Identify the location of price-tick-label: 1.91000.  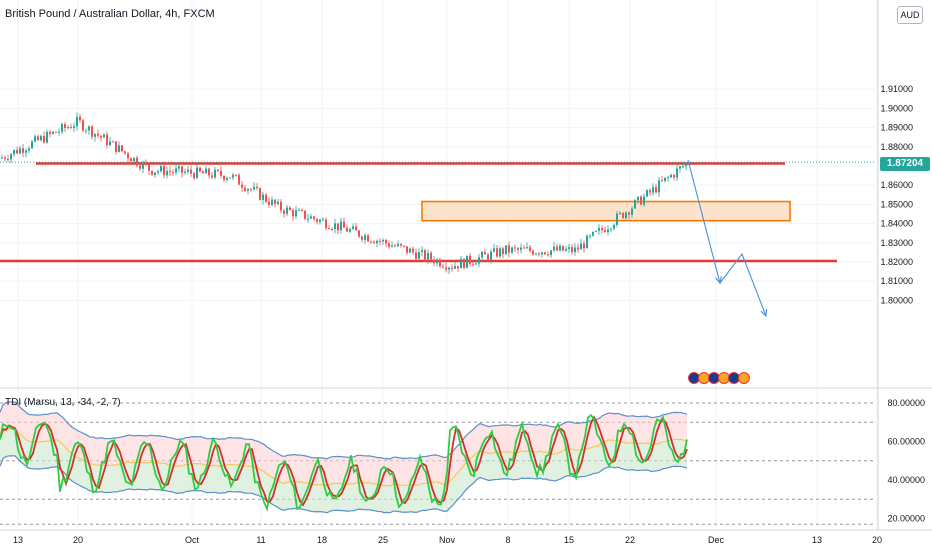
(896, 89).